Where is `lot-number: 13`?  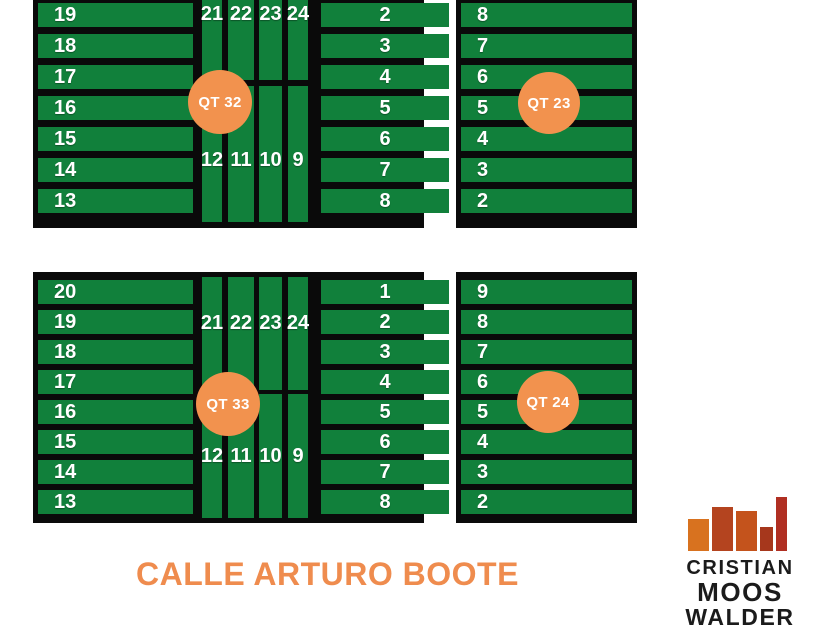
lot-number: 13 is located at coordinates (65, 502).